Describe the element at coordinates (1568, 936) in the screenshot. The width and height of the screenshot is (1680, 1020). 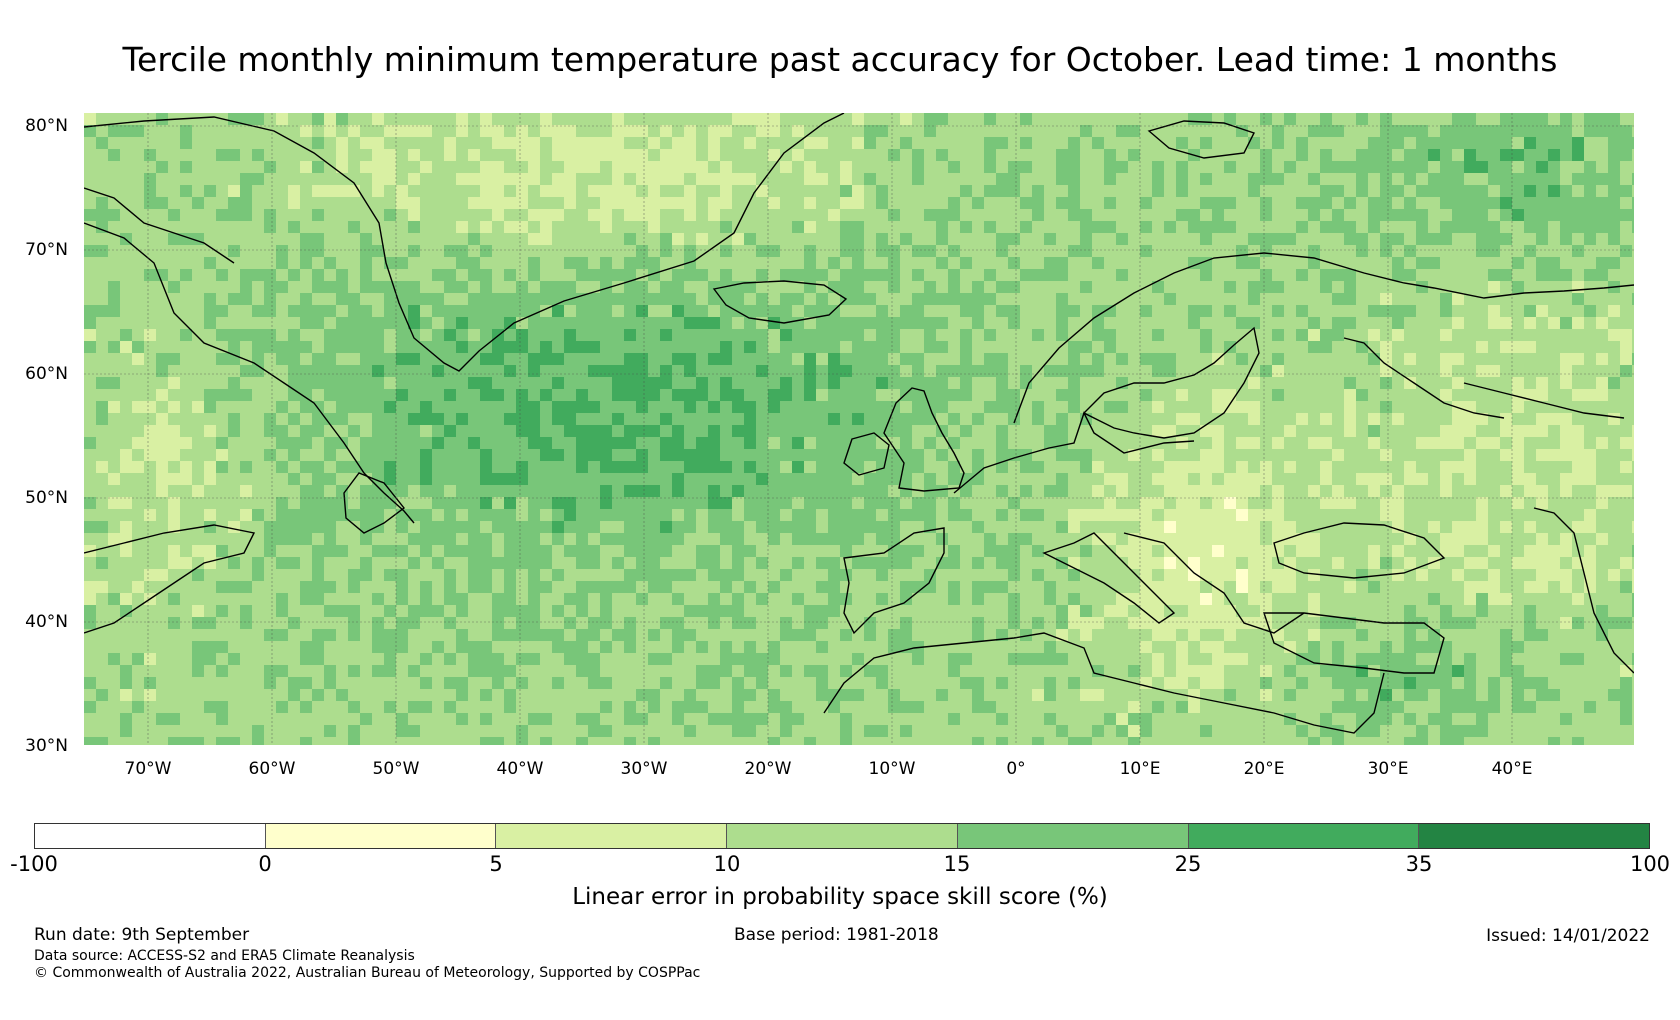
I see `issued-date: Issued: 14/01/2022` at that location.